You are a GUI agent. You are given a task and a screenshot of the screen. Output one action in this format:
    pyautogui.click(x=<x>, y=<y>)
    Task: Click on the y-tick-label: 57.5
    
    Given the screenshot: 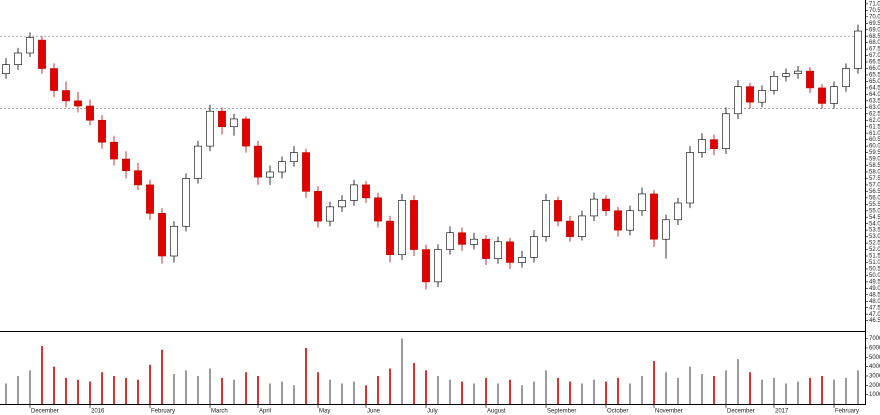 What is the action you would take?
    pyautogui.click(x=874, y=179)
    